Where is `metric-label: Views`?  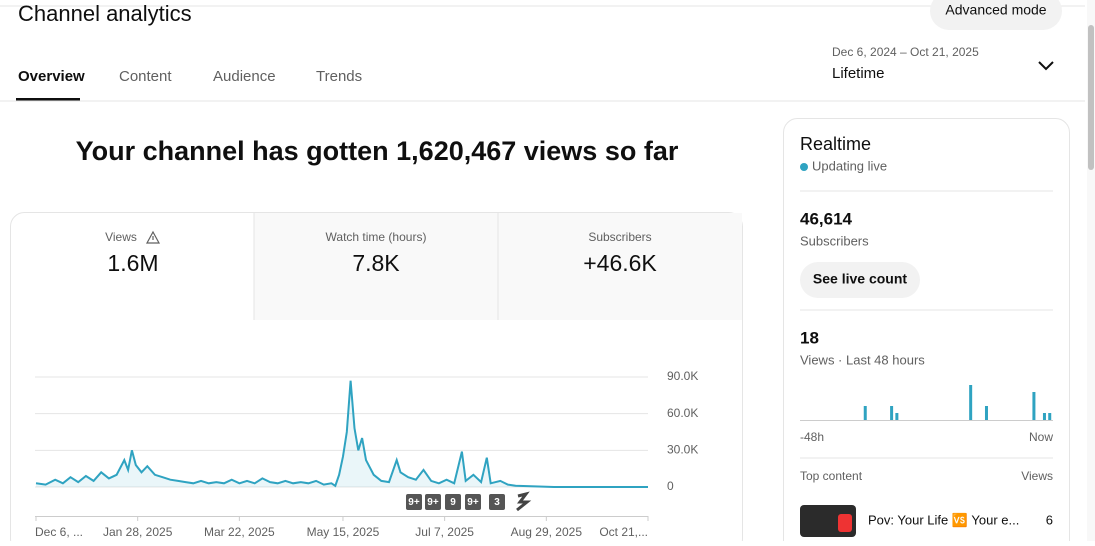 metric-label: Views is located at coordinates (121, 237).